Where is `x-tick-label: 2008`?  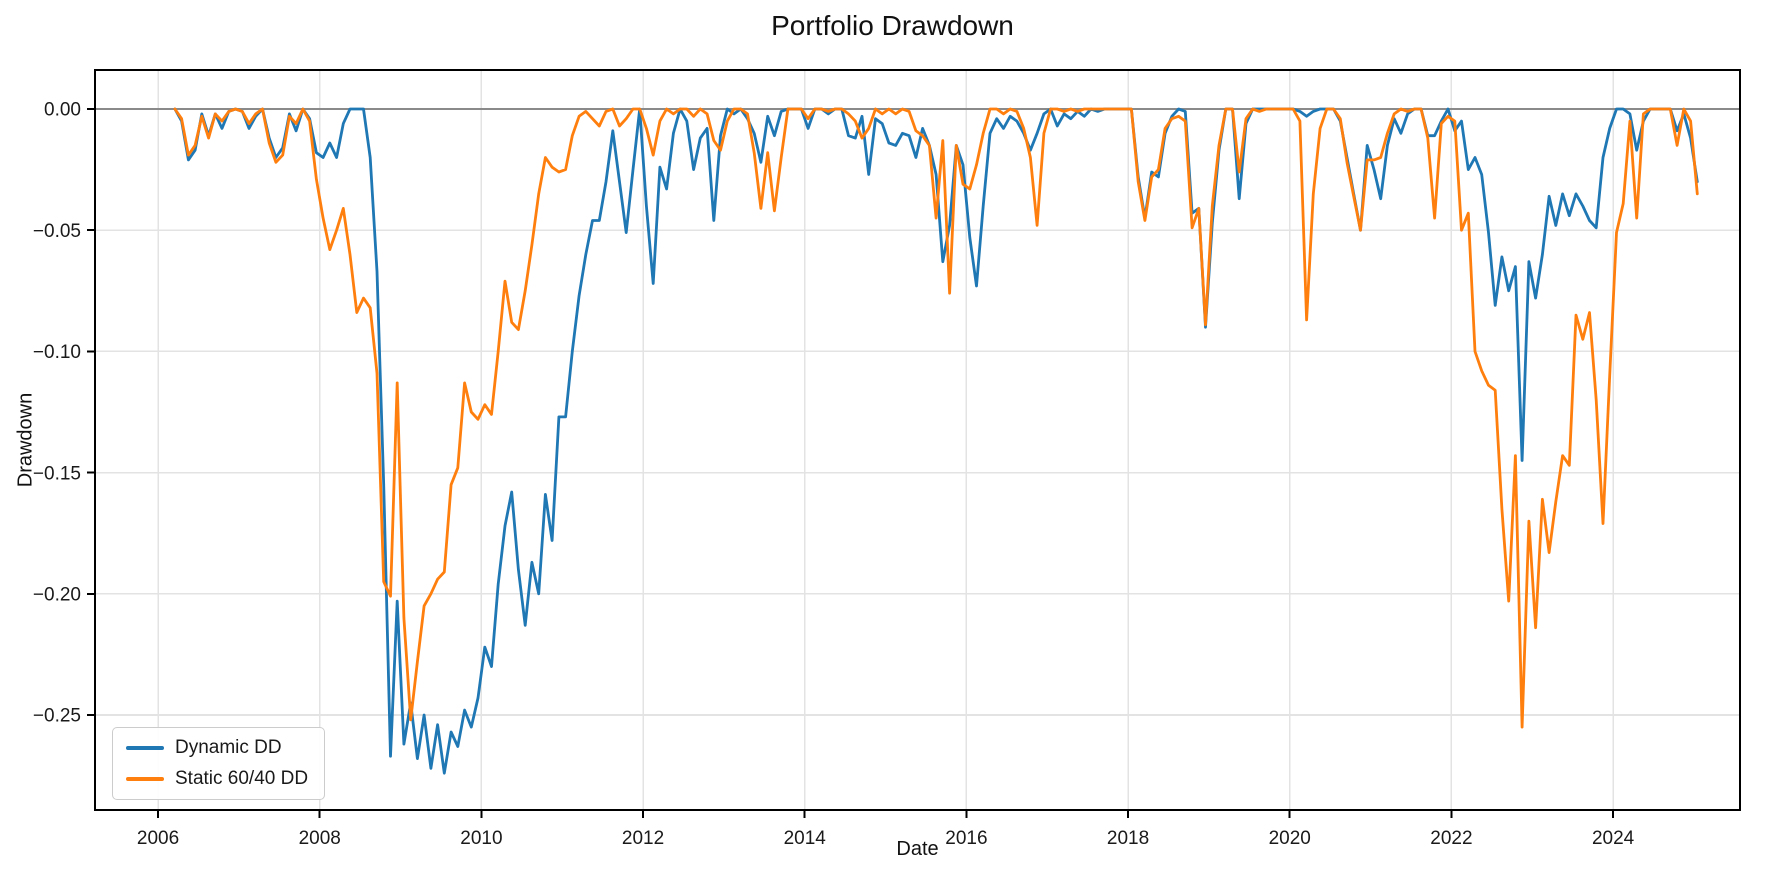 x-tick-label: 2008 is located at coordinates (320, 838).